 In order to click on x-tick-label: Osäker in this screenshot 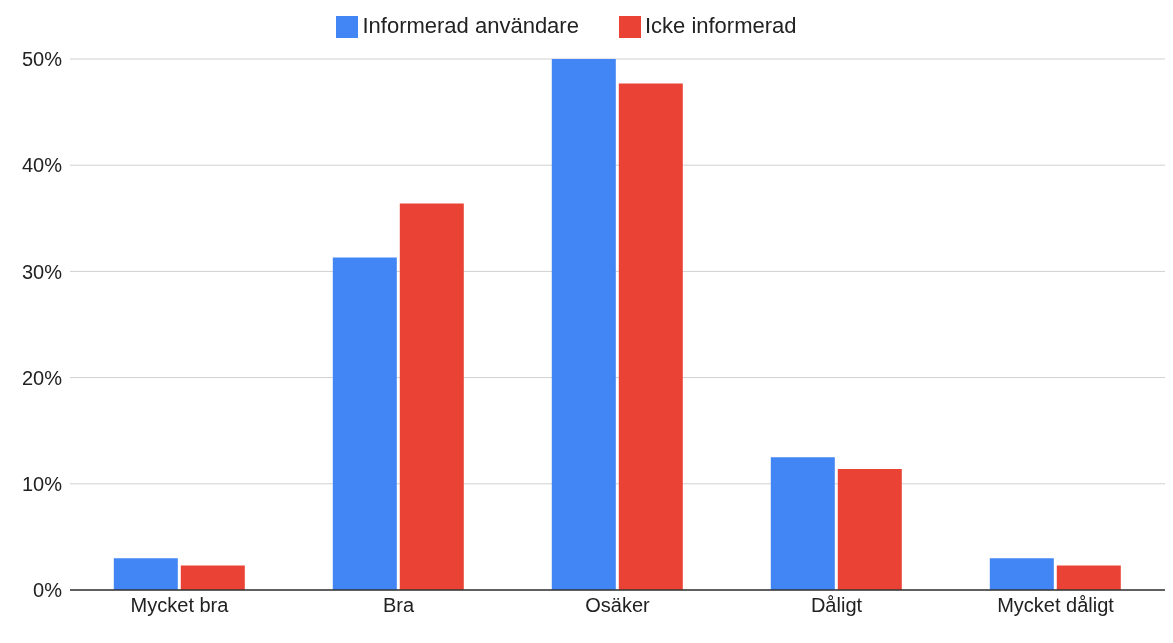, I will do `click(618, 605)`.